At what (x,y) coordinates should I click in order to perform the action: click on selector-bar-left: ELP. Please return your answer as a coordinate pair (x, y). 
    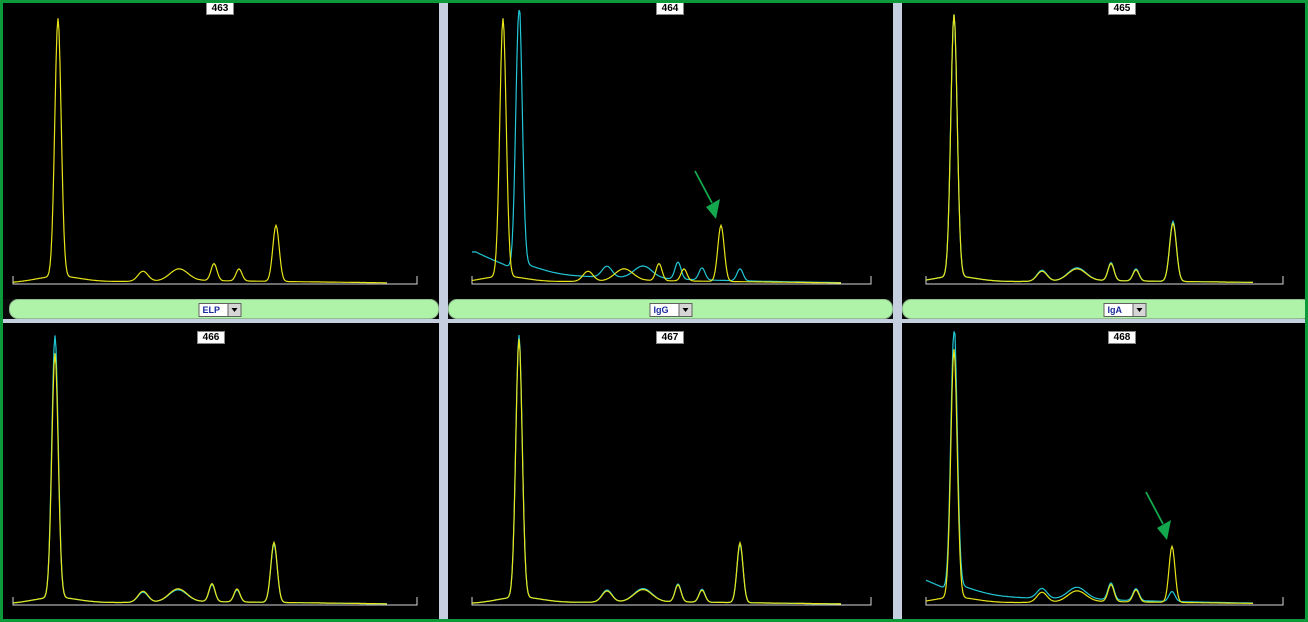
    Looking at the image, I should click on (224, 309).